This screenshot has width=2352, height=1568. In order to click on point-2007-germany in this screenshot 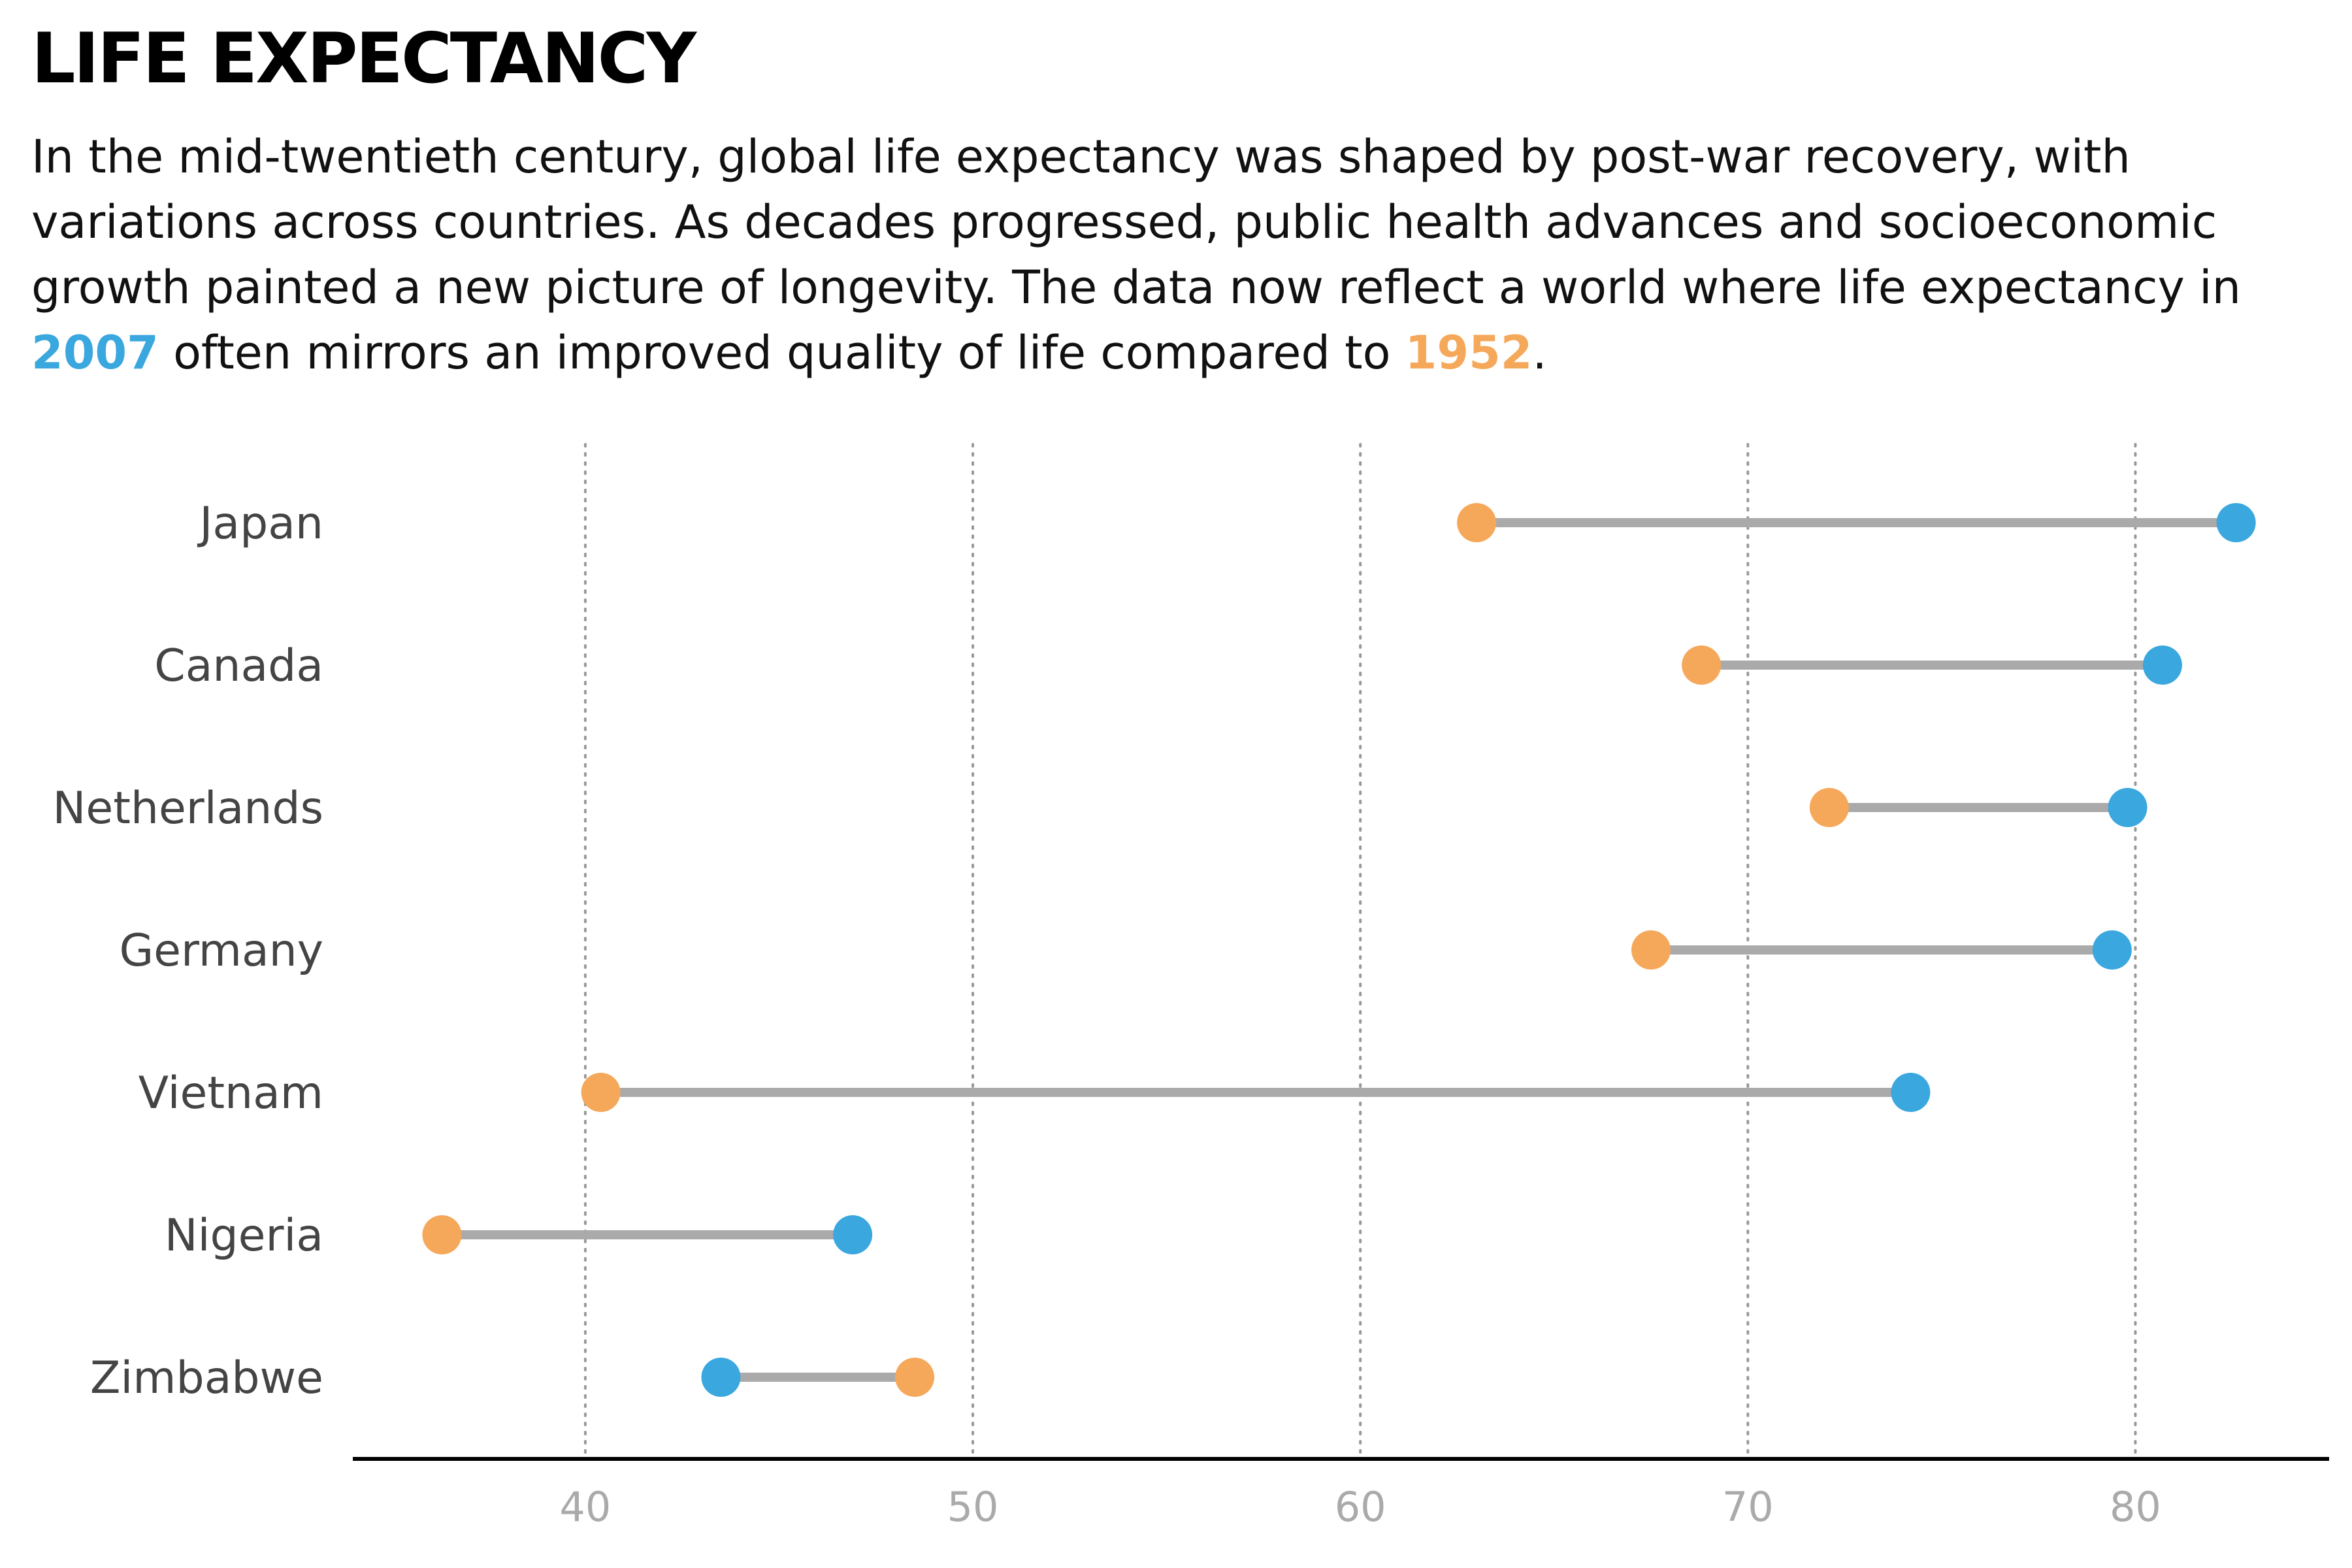, I will do `click(2112, 950)`.